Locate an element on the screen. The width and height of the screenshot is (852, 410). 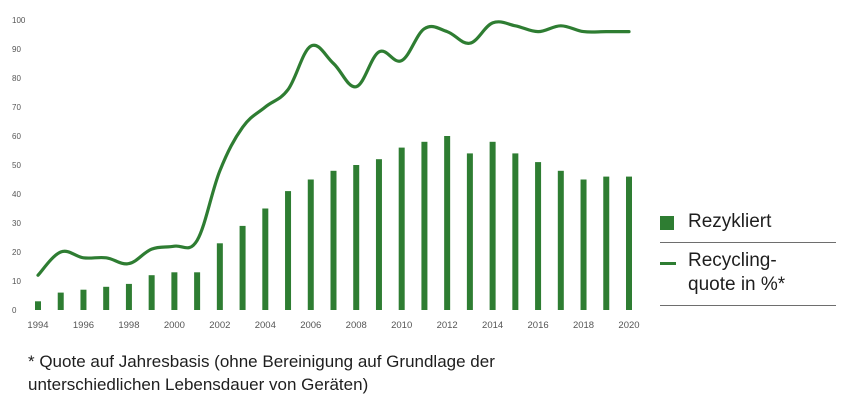
x-tick-label: 1998 is located at coordinates (128, 325).